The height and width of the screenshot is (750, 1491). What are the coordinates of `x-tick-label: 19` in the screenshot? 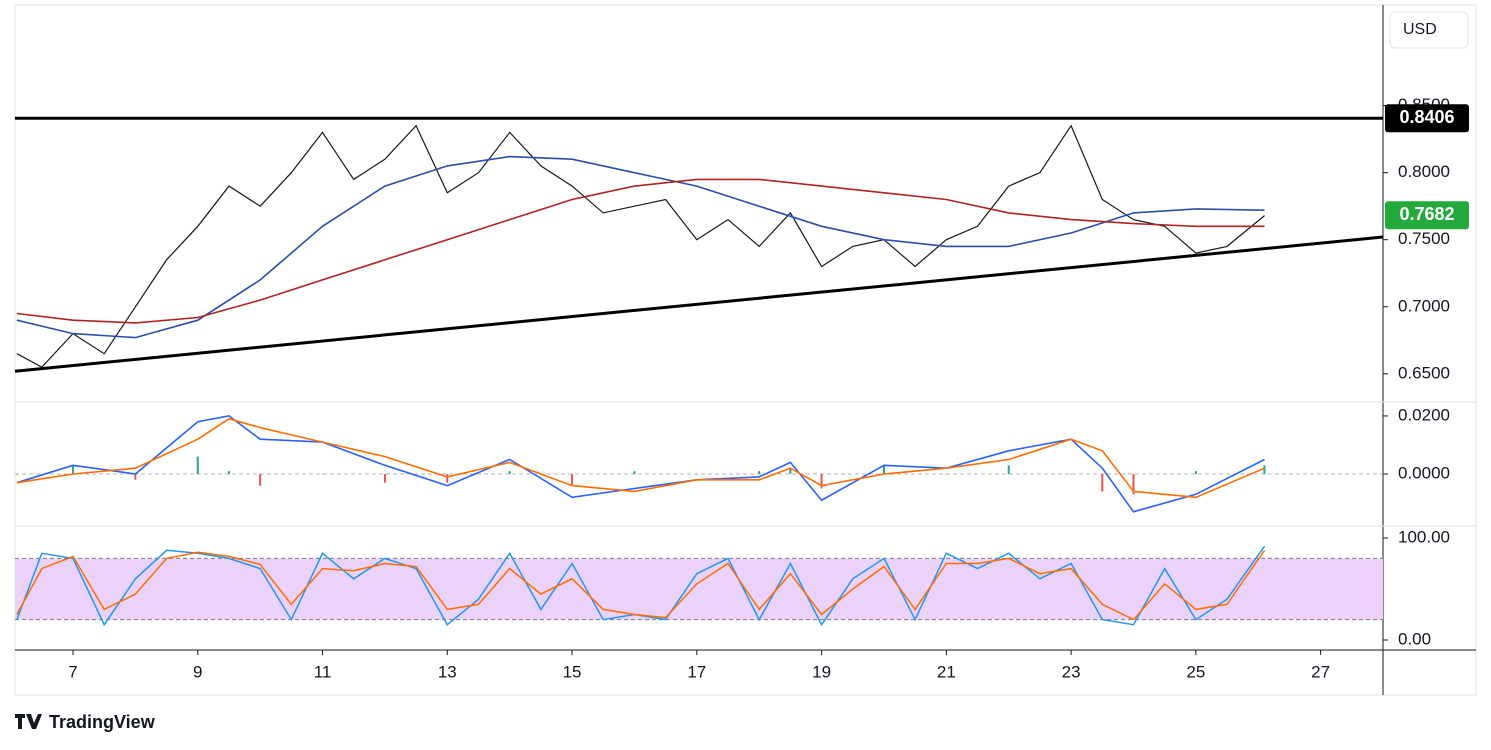 It's located at (821, 671).